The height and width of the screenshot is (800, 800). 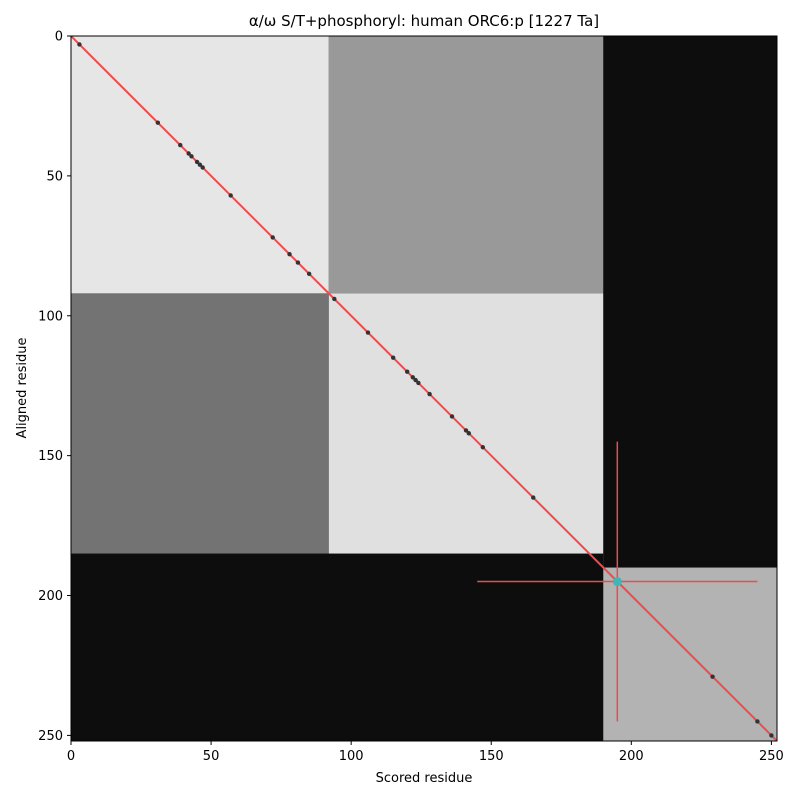 I want to click on x-tick-label: 100, so click(x=351, y=756).